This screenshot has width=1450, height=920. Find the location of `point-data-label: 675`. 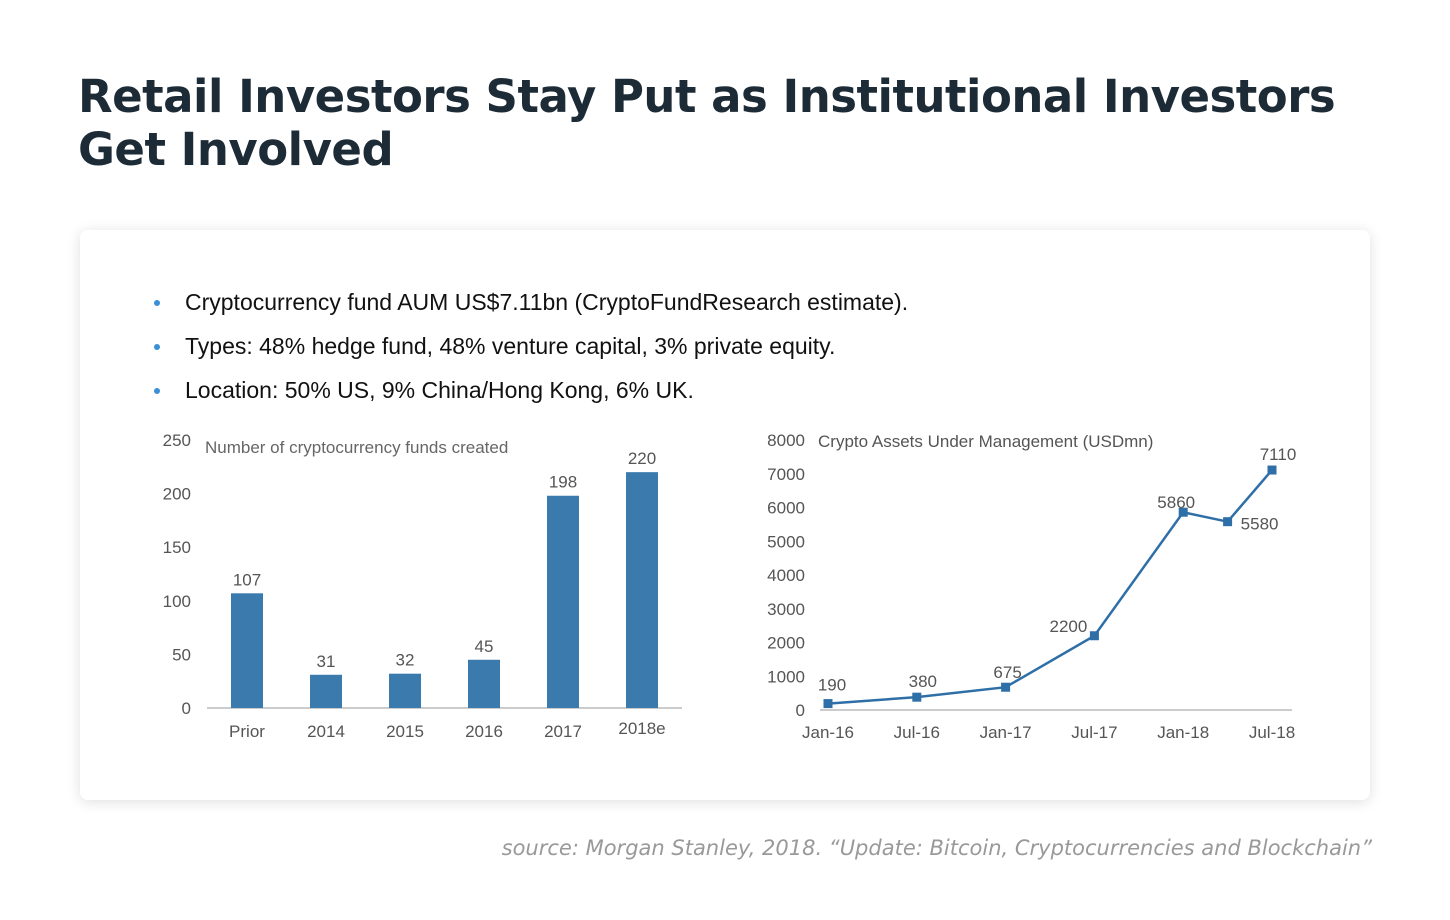

point-data-label: 675 is located at coordinates (1007, 672).